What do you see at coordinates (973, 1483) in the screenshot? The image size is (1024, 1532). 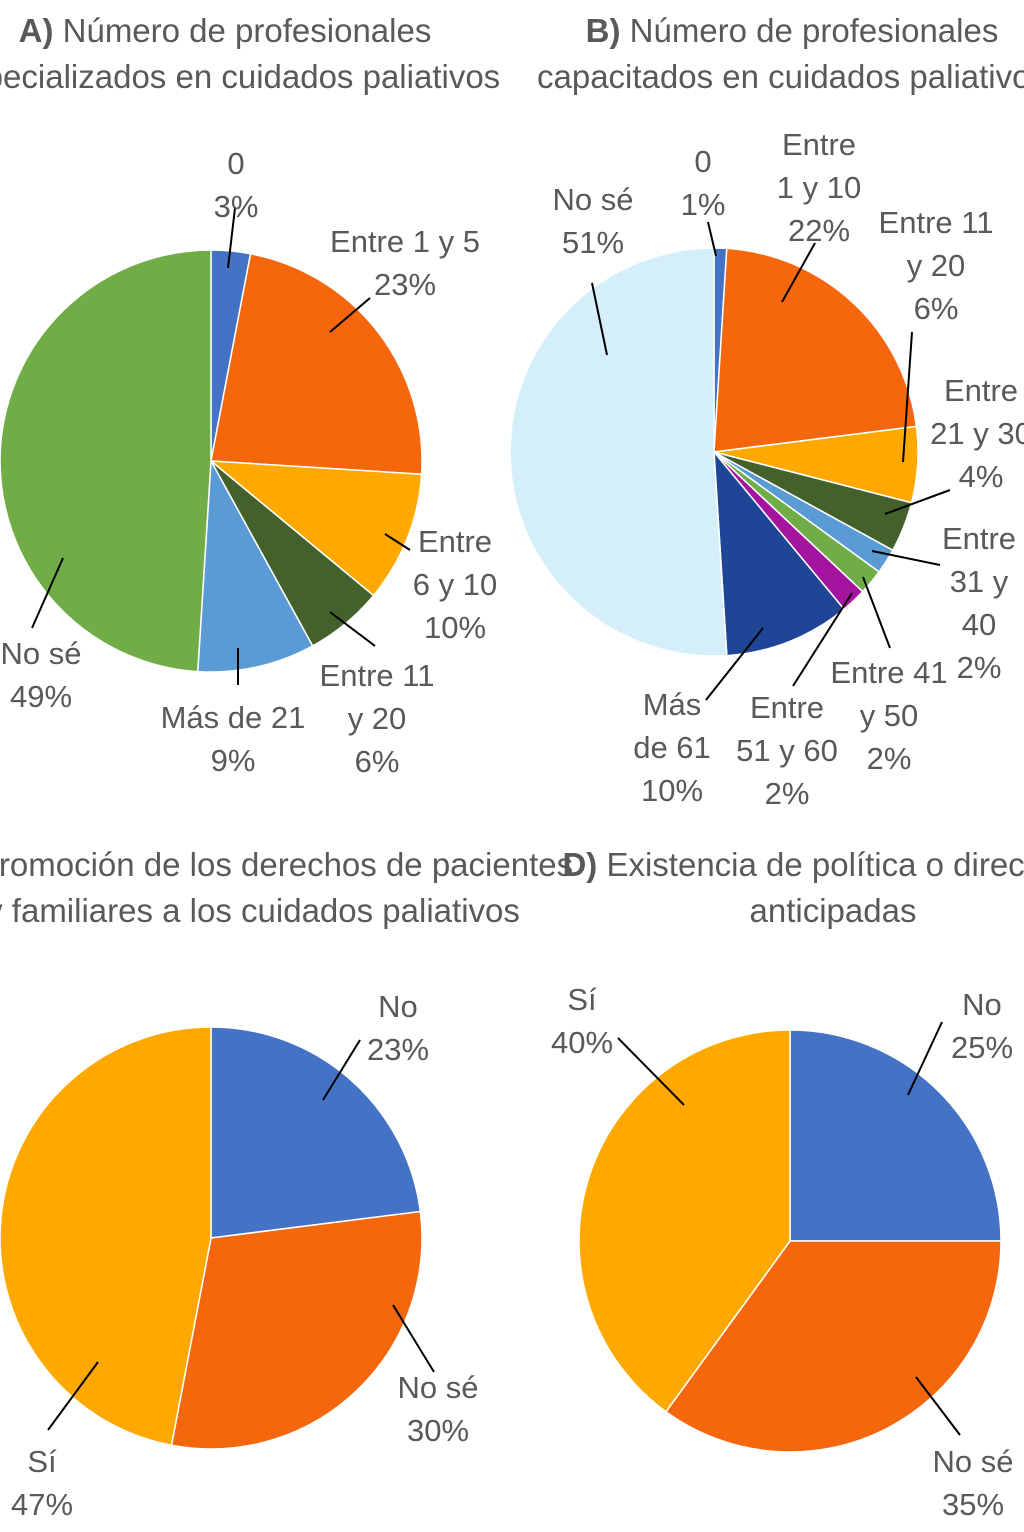 I see `pie-4-slice-label-2: No sé 35%` at bounding box center [973, 1483].